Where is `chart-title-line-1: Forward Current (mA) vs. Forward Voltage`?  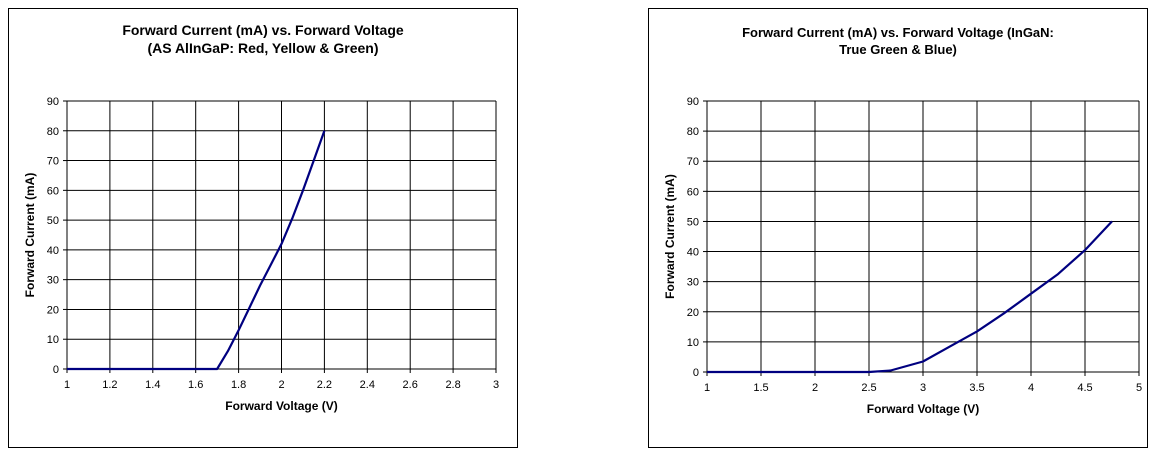
chart-title-line-1: Forward Current (mA) vs. Forward Voltage is located at coordinates (263, 30).